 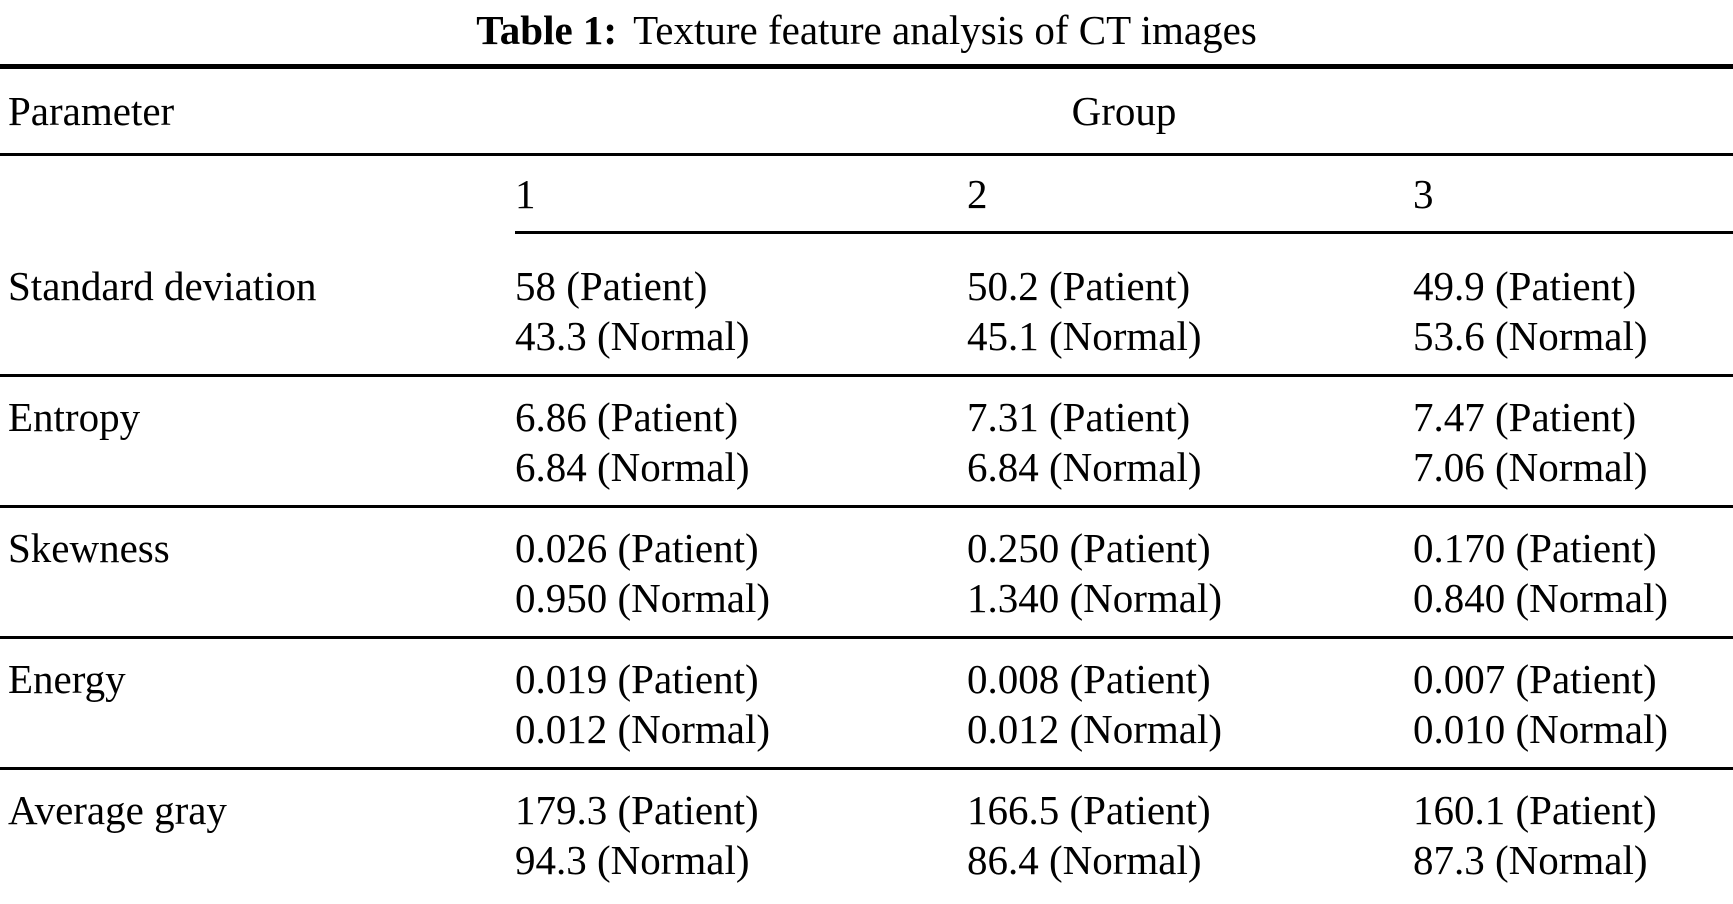 What do you see at coordinates (741, 835) in the screenshot?
I see `cell-avggray-group1: 179.3 (Patient) 94.3 (Normal)` at bounding box center [741, 835].